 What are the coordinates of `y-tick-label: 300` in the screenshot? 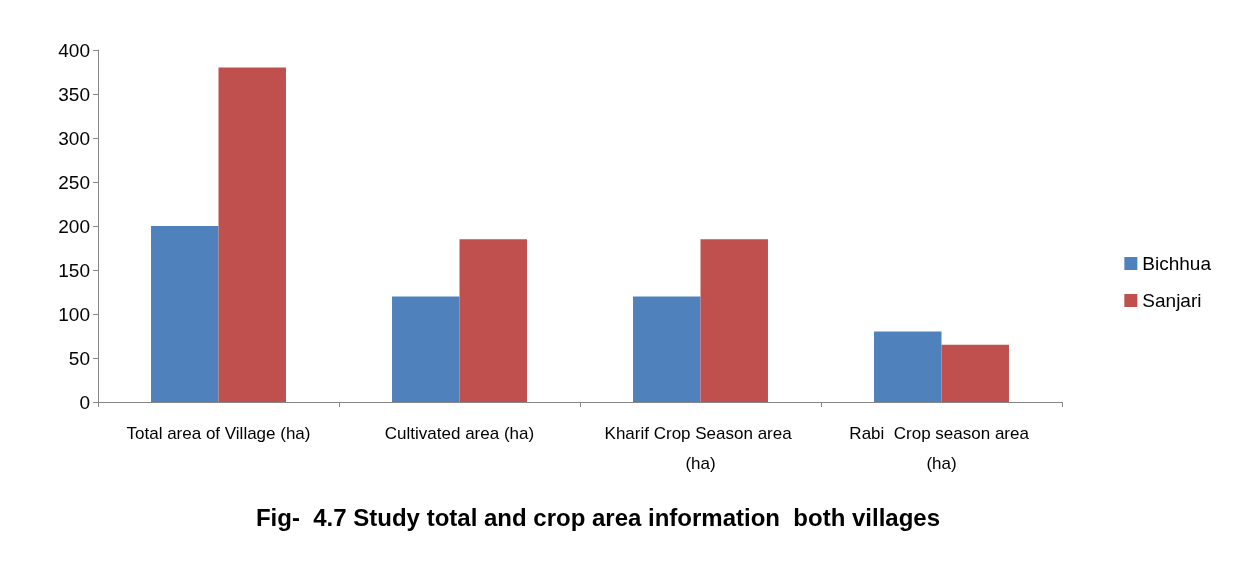 It's located at (74, 138).